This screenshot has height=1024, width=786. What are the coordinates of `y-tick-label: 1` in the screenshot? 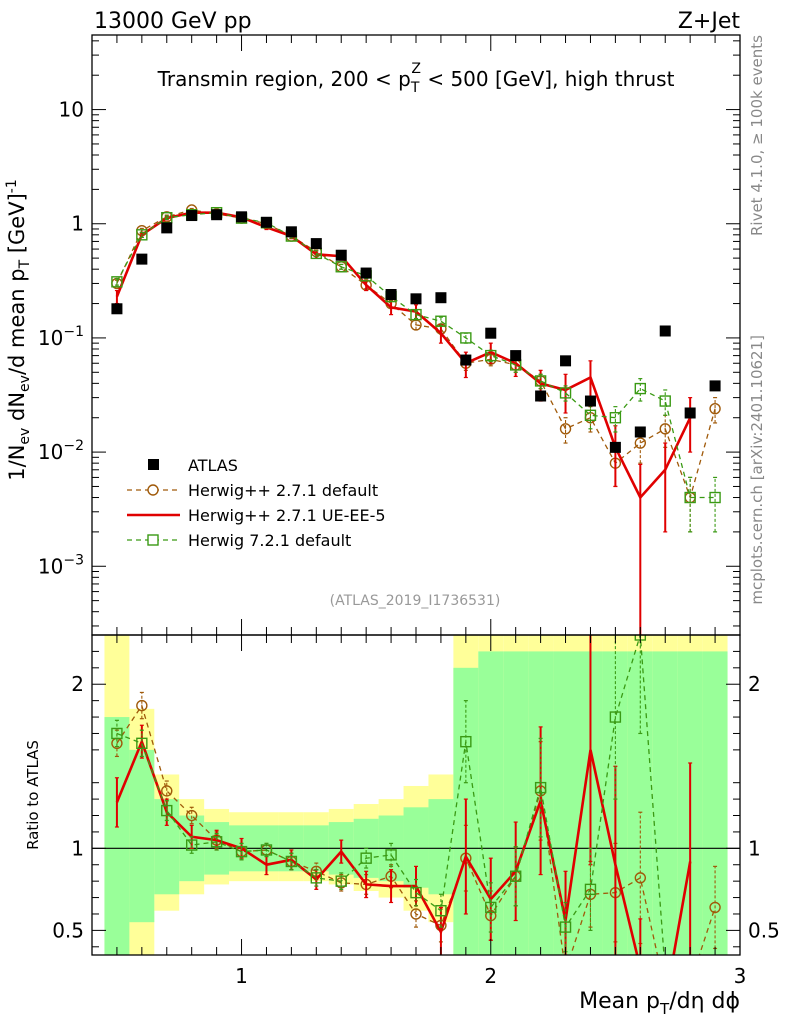 It's located at (77, 224).